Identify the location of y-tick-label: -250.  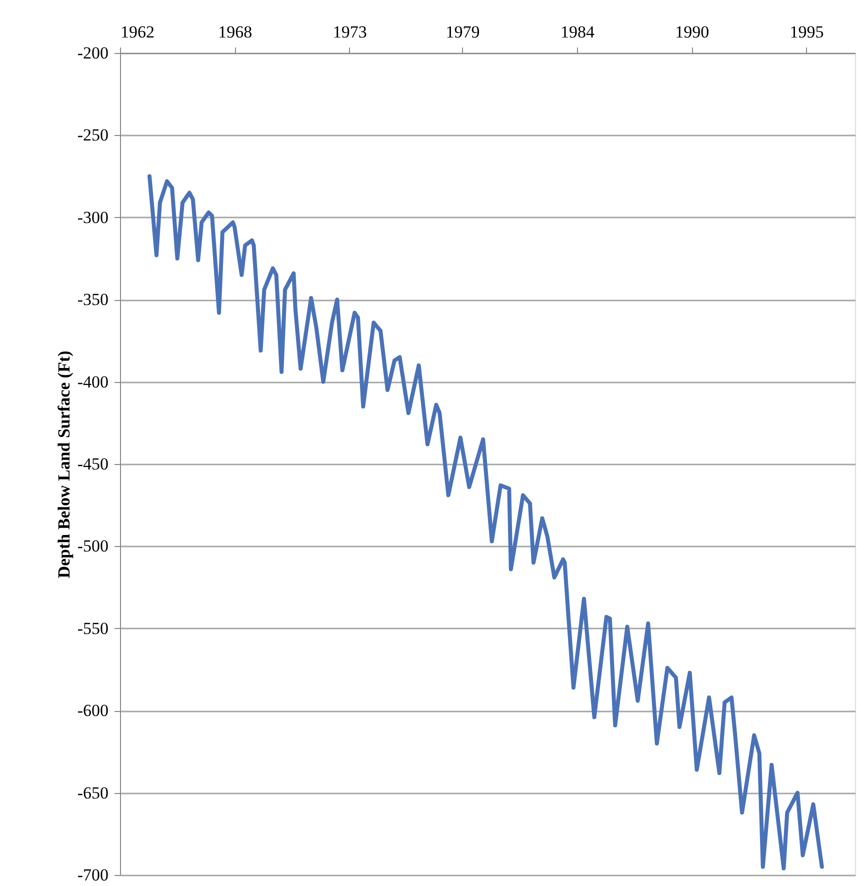
(92, 135).